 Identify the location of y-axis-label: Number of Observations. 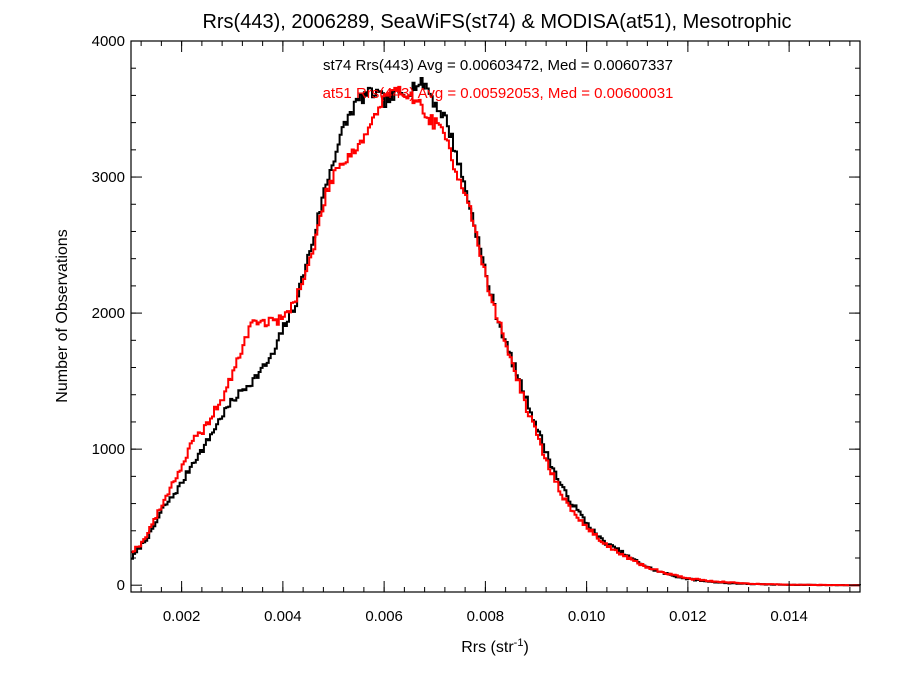
(62, 315).